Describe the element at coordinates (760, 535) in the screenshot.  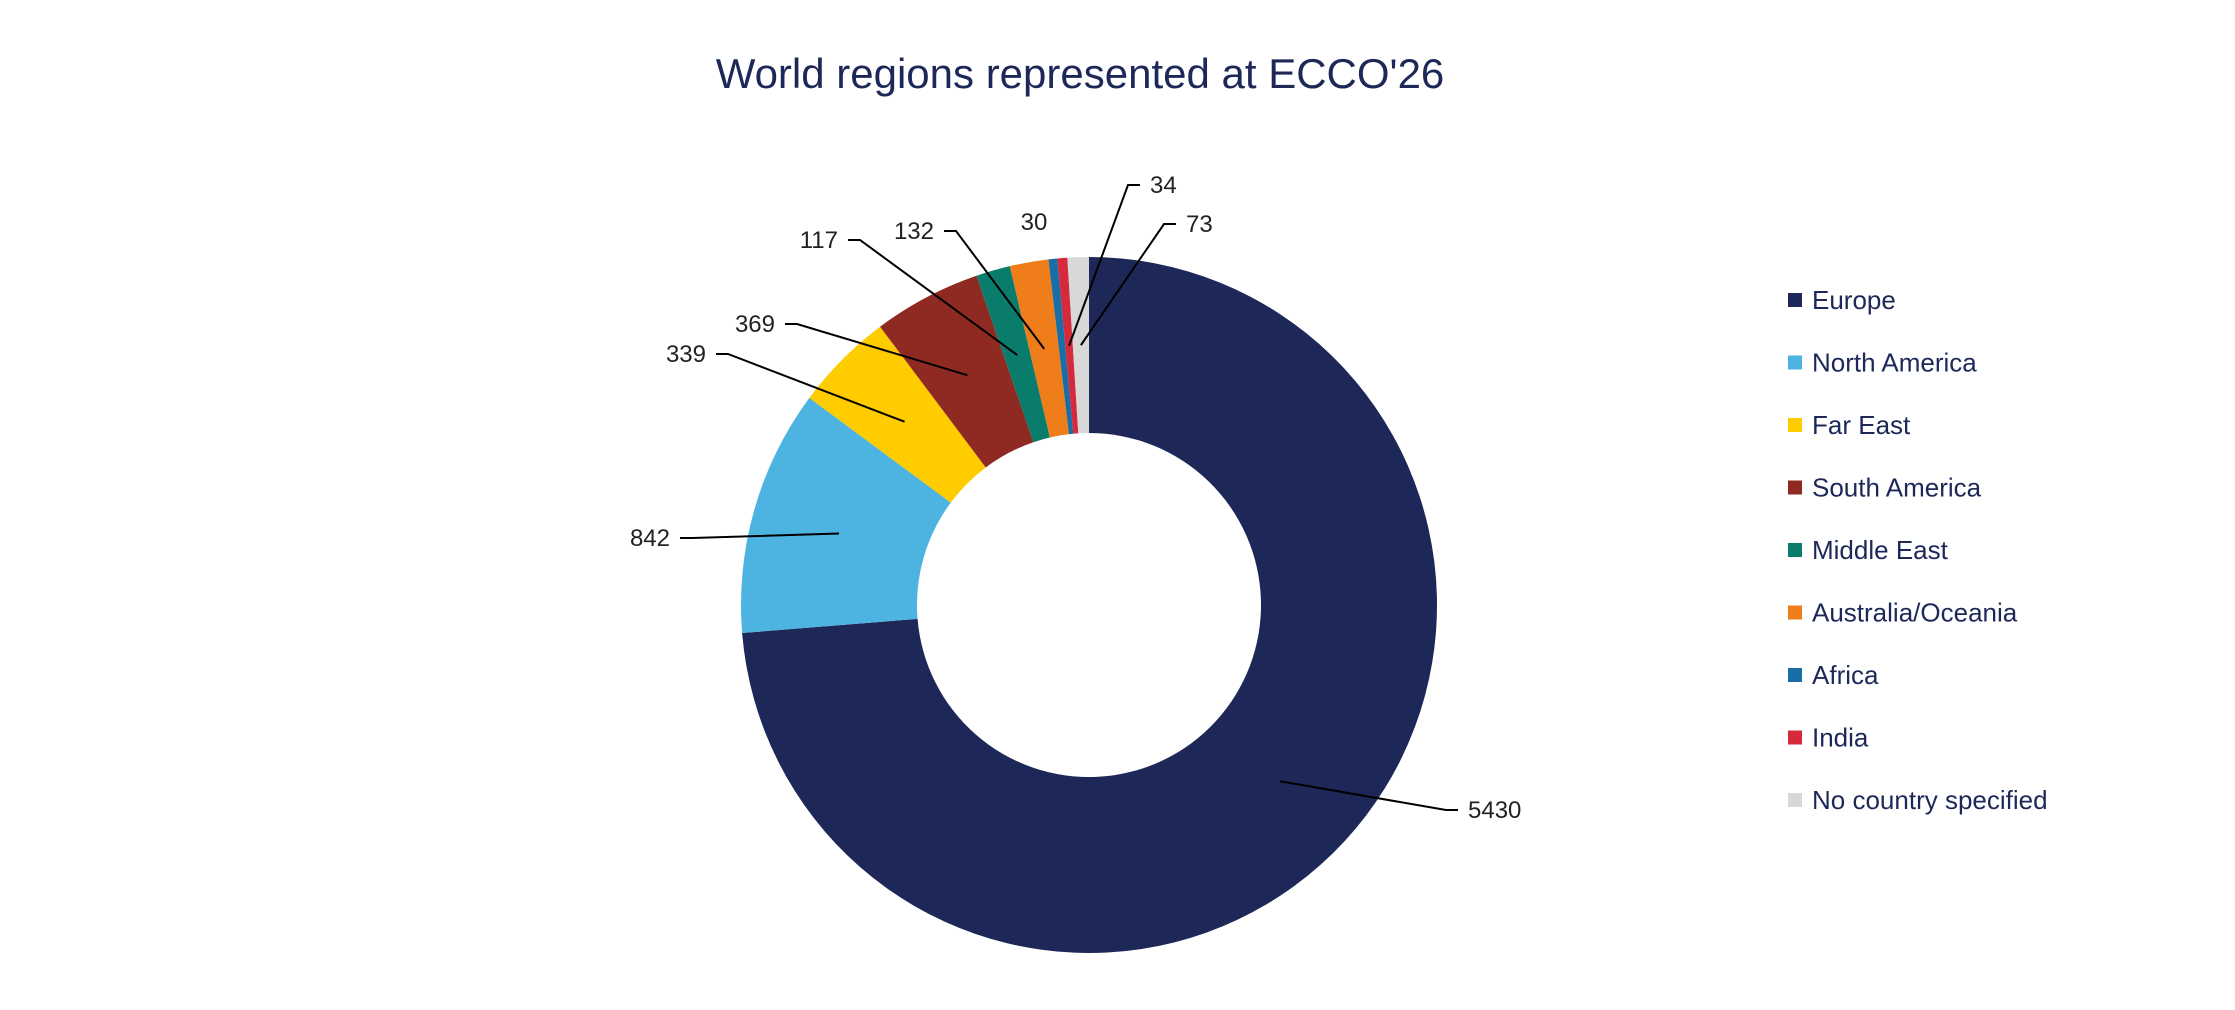
I see `leader-line-north-america` at that location.